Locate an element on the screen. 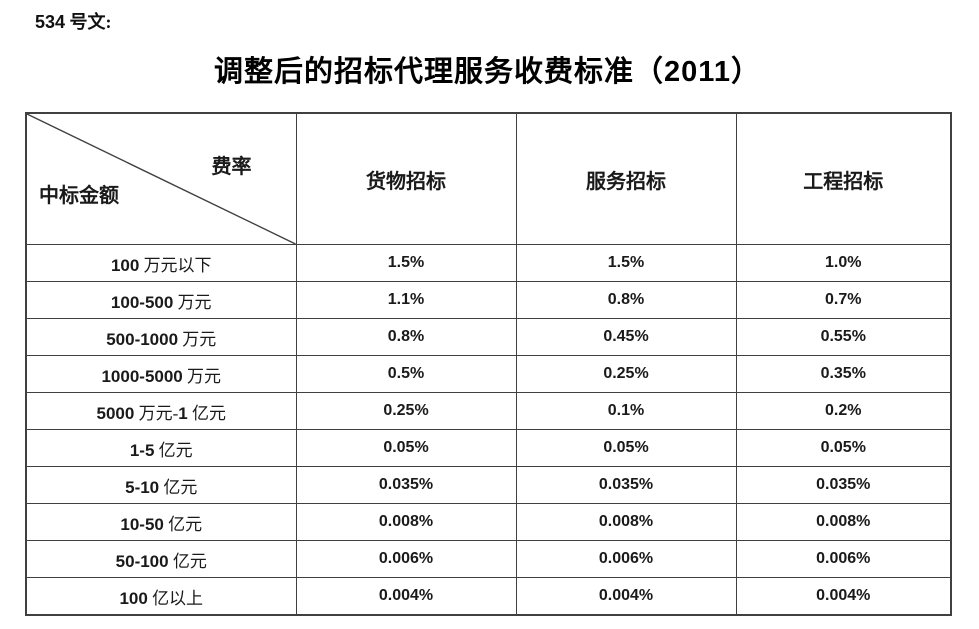 Image resolution: width=979 pixels, height=629 pixels. column-header-service-bidding: 服务招标 is located at coordinates (626, 178).